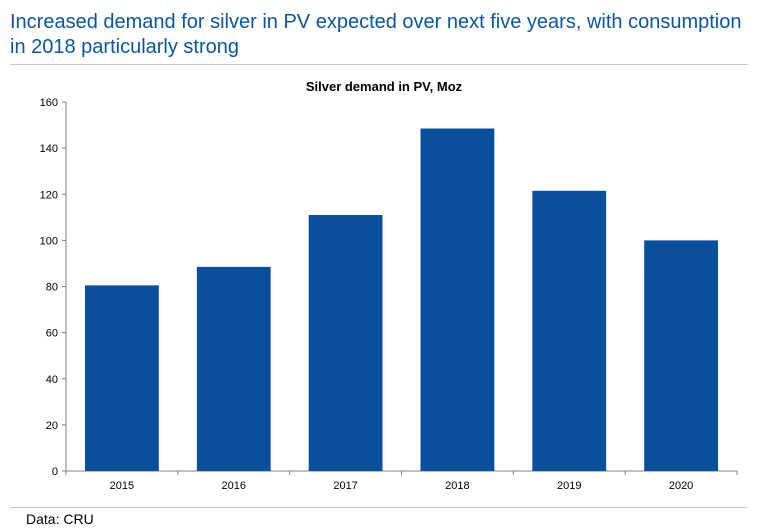  What do you see at coordinates (379, 64) in the screenshot?
I see `header-divider` at bounding box center [379, 64].